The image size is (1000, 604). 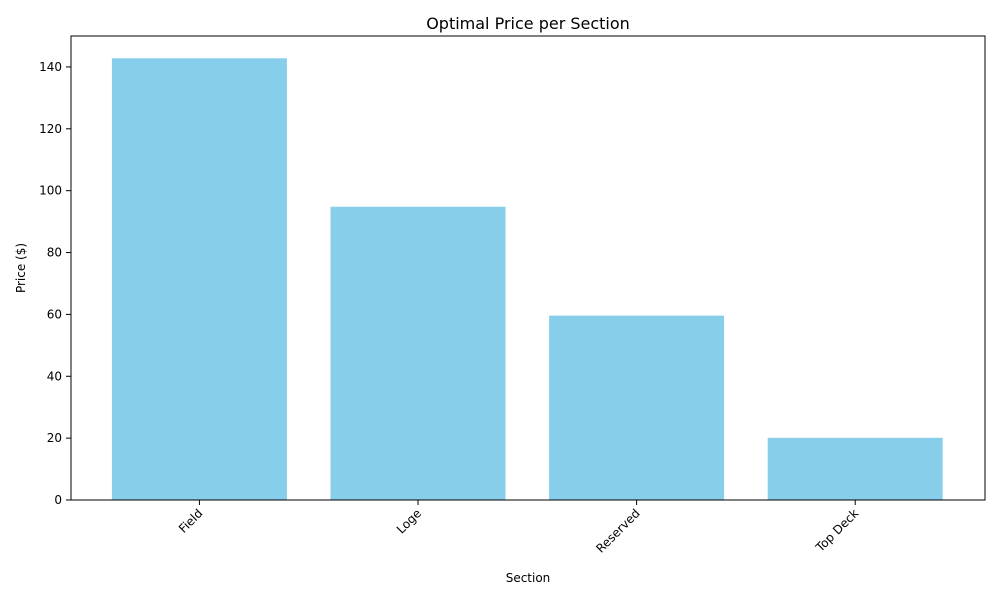 I want to click on y-tick-label: 0, so click(x=58, y=500).